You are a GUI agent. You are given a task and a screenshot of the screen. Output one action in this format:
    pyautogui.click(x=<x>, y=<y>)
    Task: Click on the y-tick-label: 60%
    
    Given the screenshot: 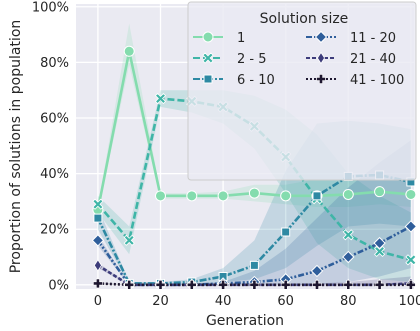 What is the action you would take?
    pyautogui.click(x=54, y=119)
    